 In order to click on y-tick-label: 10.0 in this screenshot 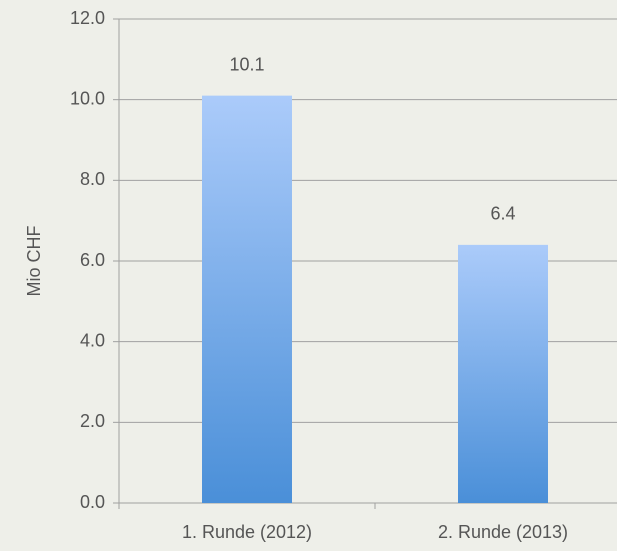, I will do `click(87, 98)`.